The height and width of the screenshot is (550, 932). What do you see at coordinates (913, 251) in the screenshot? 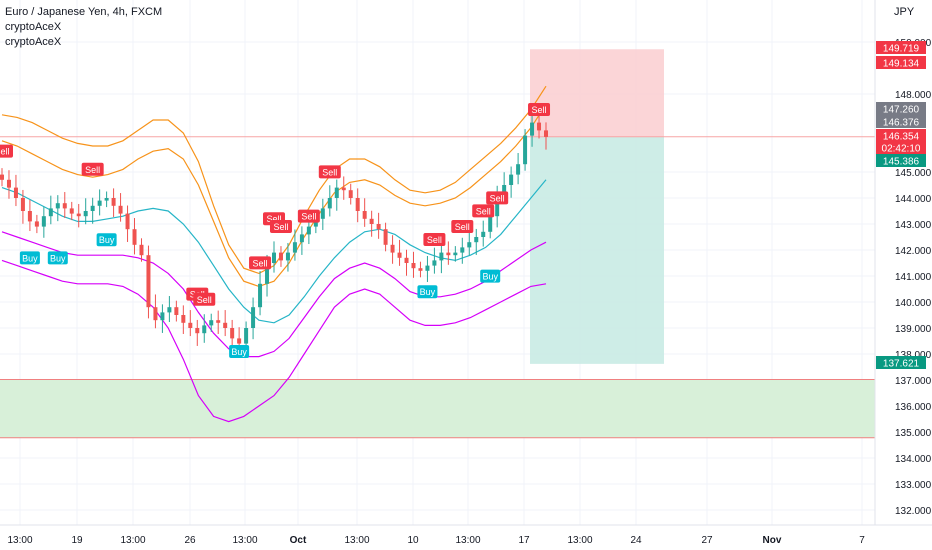
I see `y-tick-label: 142.000` at bounding box center [913, 251].